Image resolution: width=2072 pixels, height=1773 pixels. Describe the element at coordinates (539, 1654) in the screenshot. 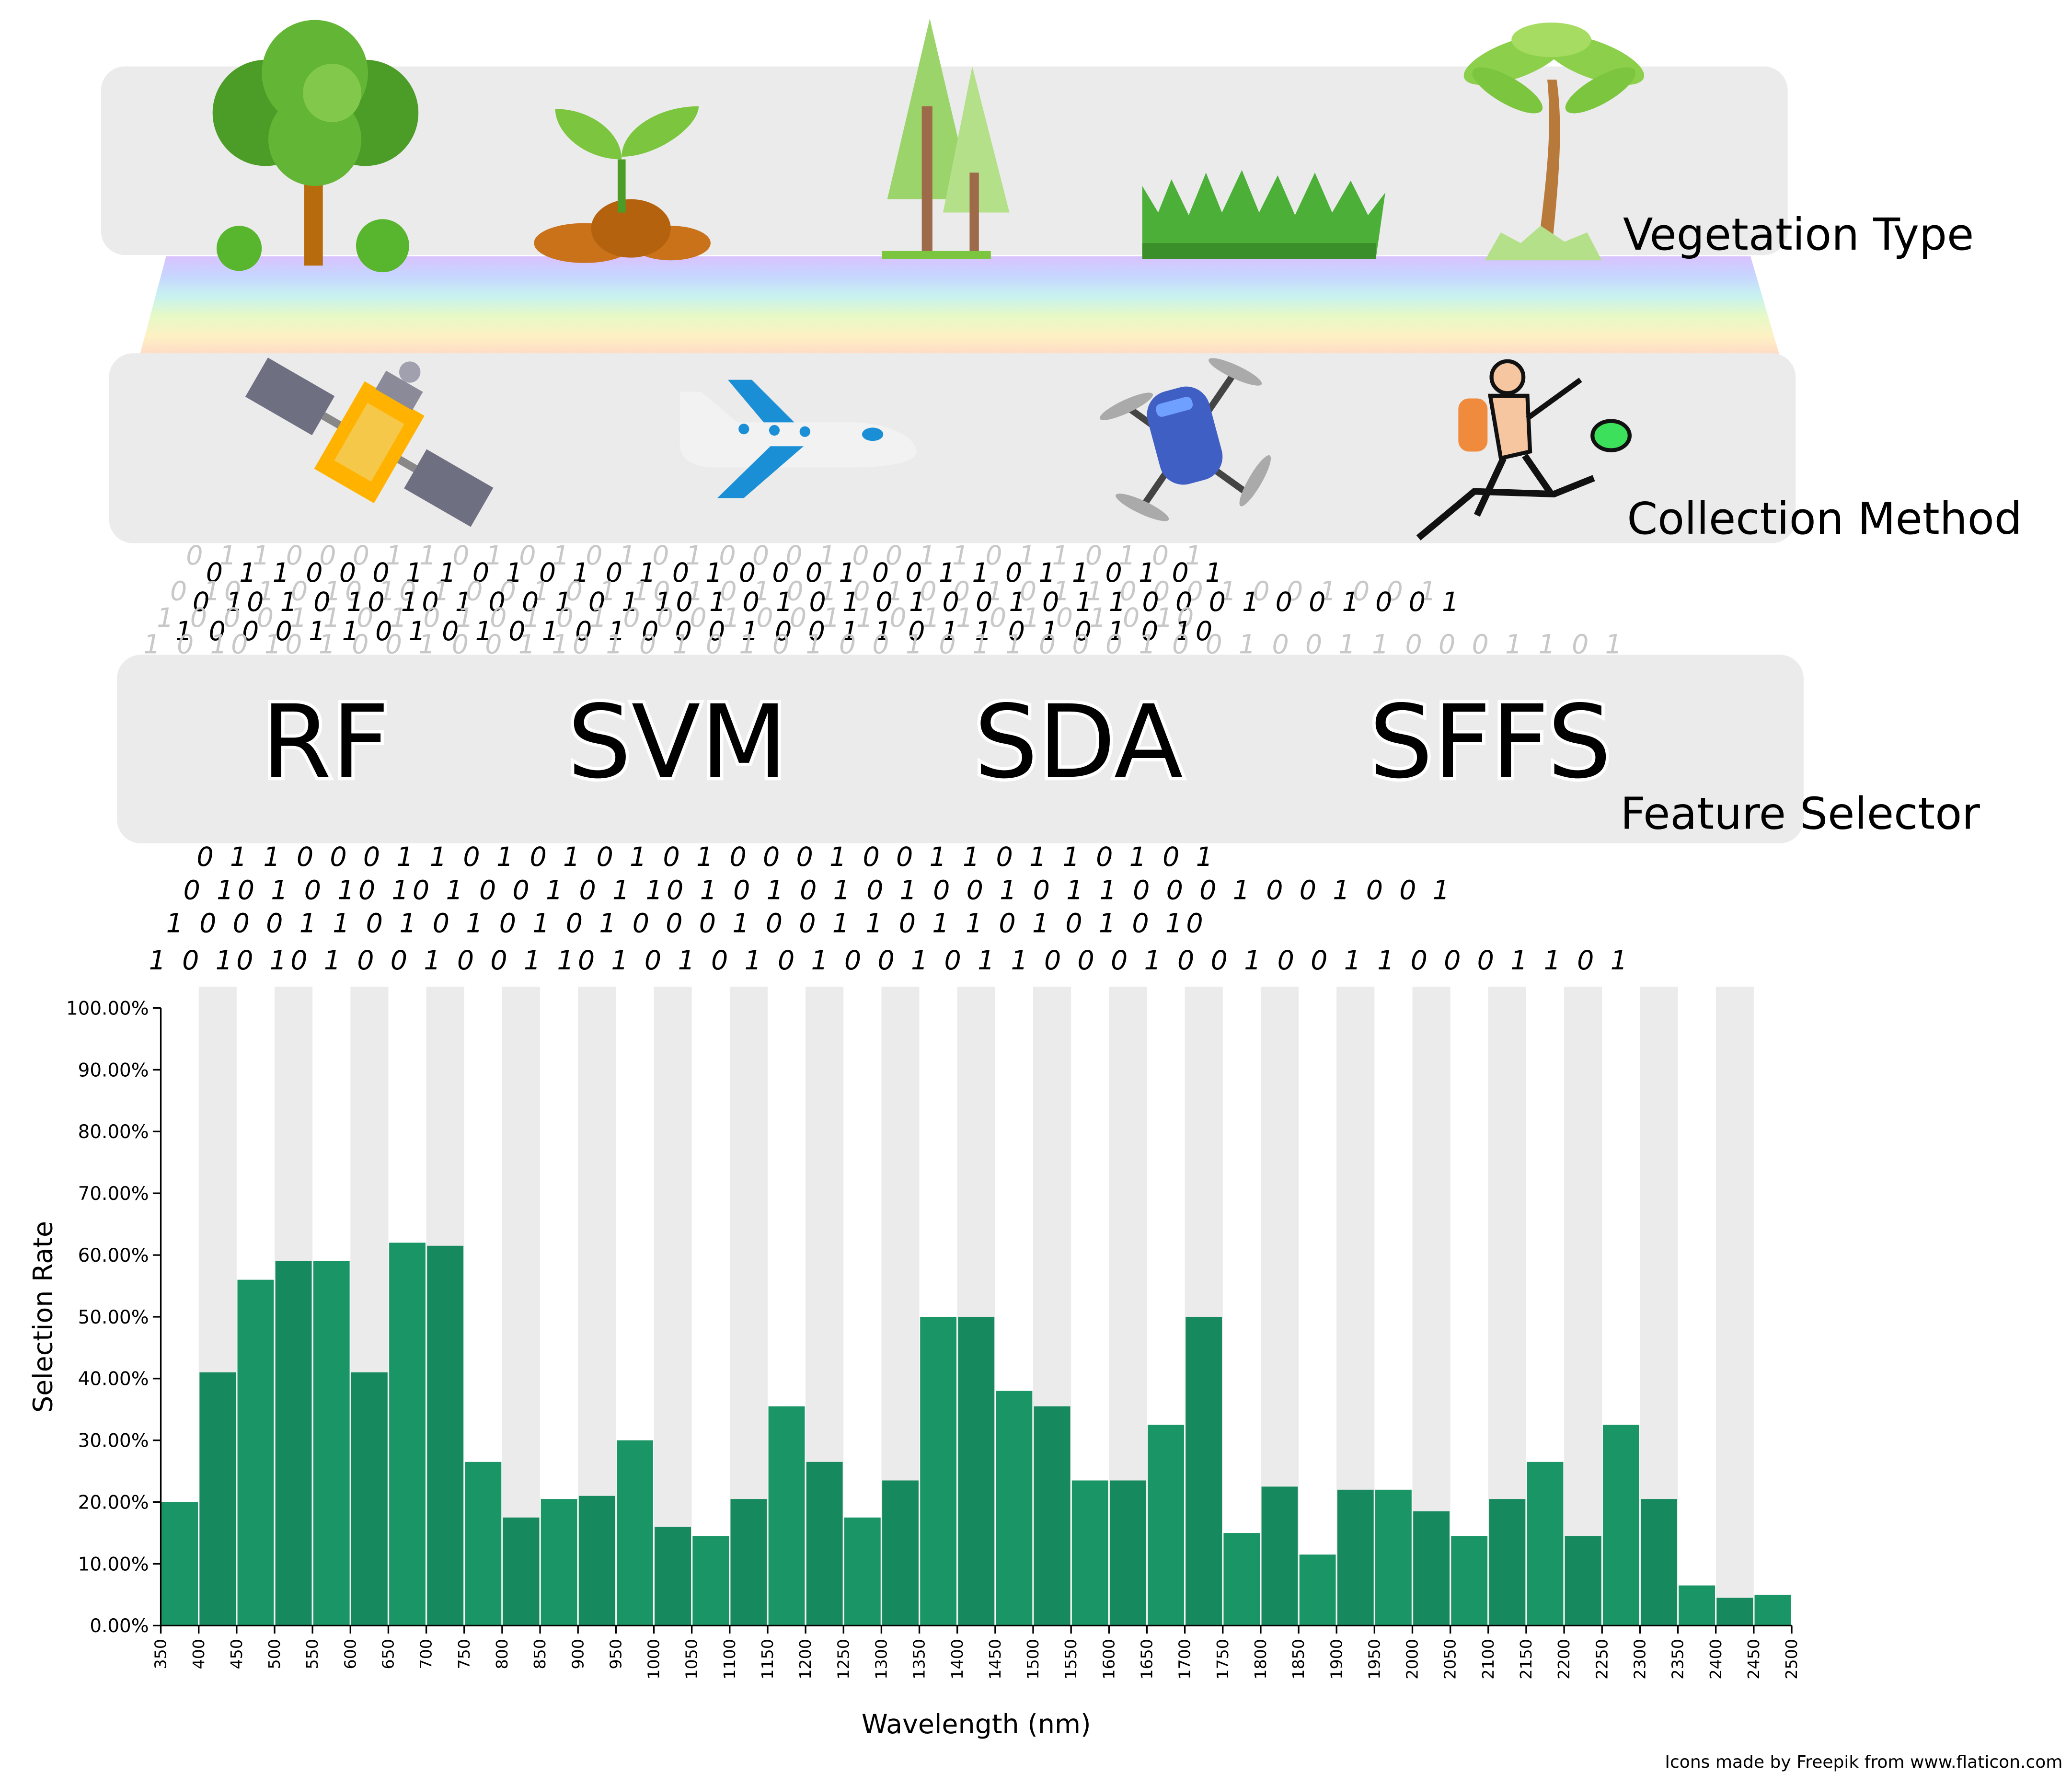

I see `x-tick-label: 850` at that location.